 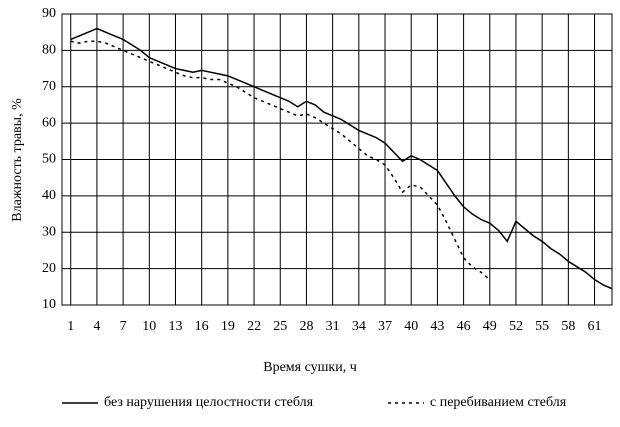 I want to click on x-tick-label: 7, so click(x=123, y=326).